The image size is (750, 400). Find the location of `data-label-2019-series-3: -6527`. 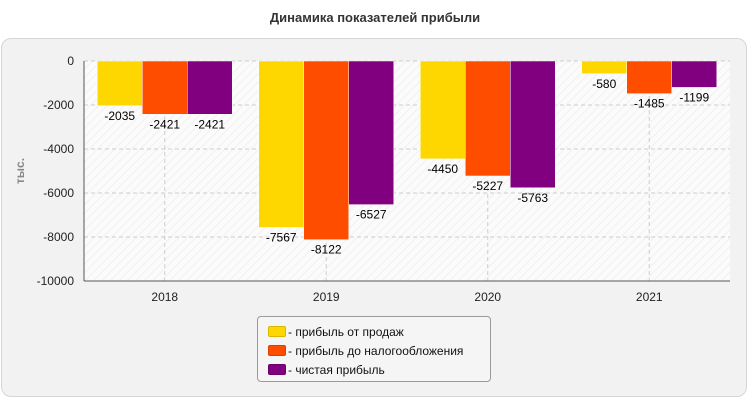

data-label-2019-series-3: -6527 is located at coordinates (371, 215).